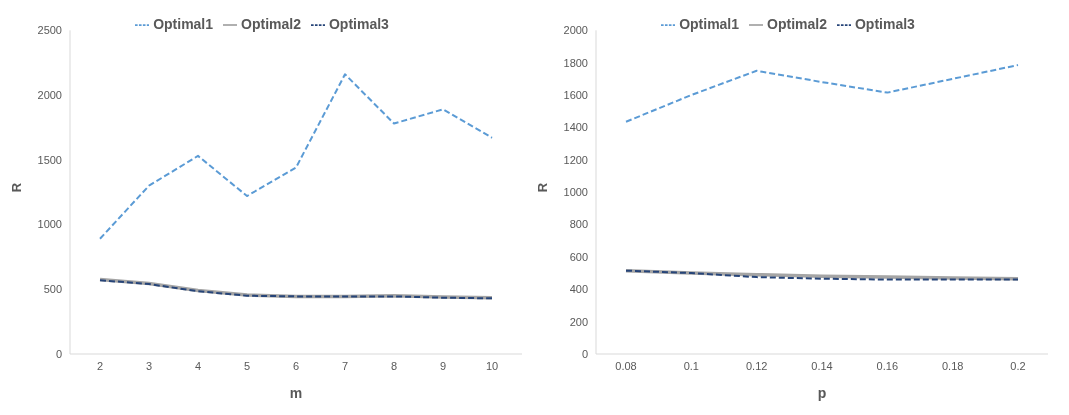 The image size is (1069, 415). Describe the element at coordinates (578, 256) in the screenshot. I see `y-tick-label: 600` at that location.